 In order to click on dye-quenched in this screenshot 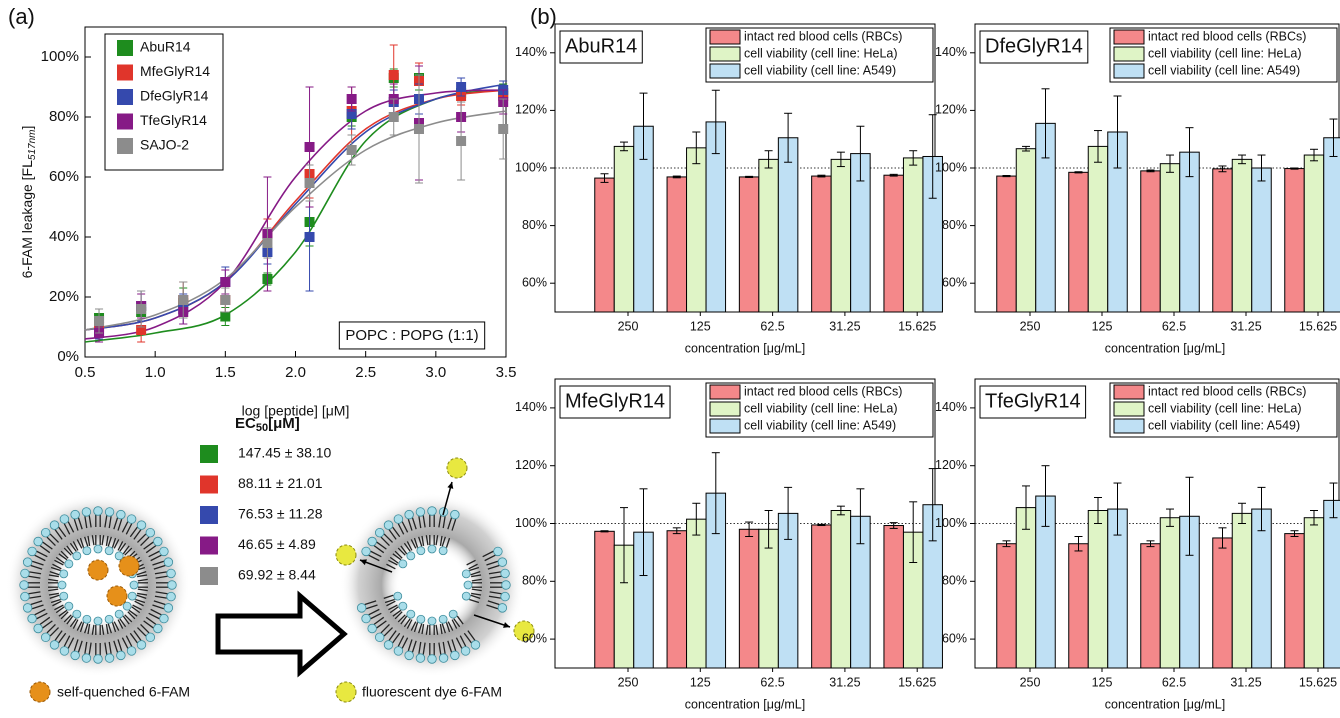, I will do `click(129, 566)`.